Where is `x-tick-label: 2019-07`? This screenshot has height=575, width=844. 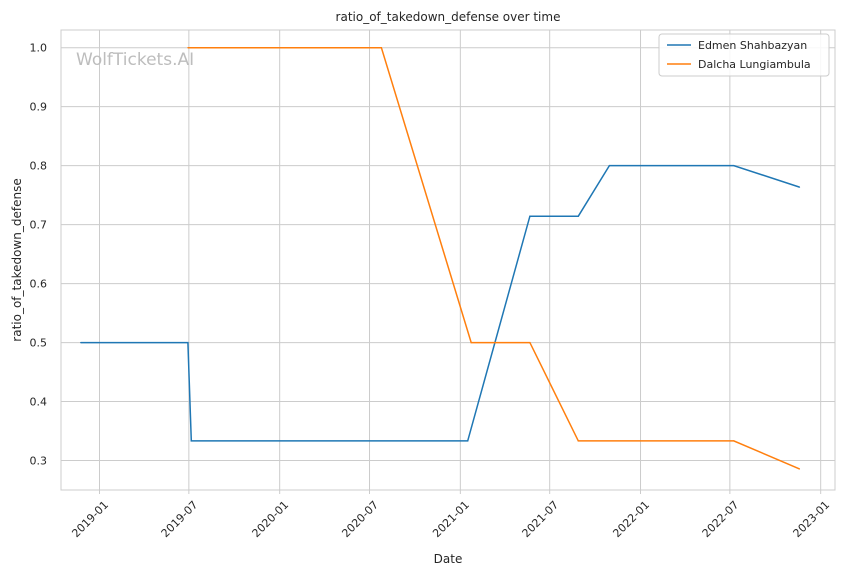
x-tick-label: 2019-07 is located at coordinates (180, 519).